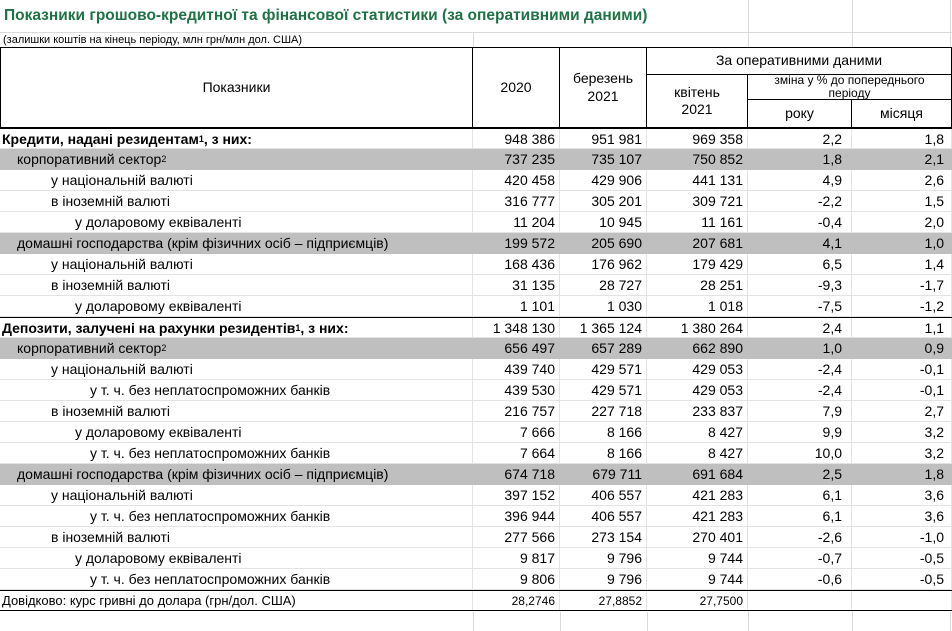 The image size is (952, 631). Describe the element at coordinates (800, 432) in the screenshot. I see `cell-value: 9,9` at that location.